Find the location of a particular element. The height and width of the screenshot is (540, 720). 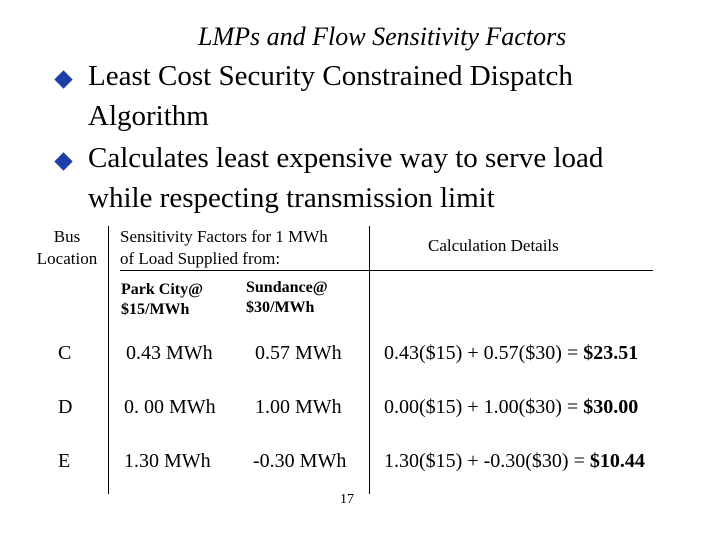

row-c-sundance: 0.57 MWh is located at coordinates (298, 353).